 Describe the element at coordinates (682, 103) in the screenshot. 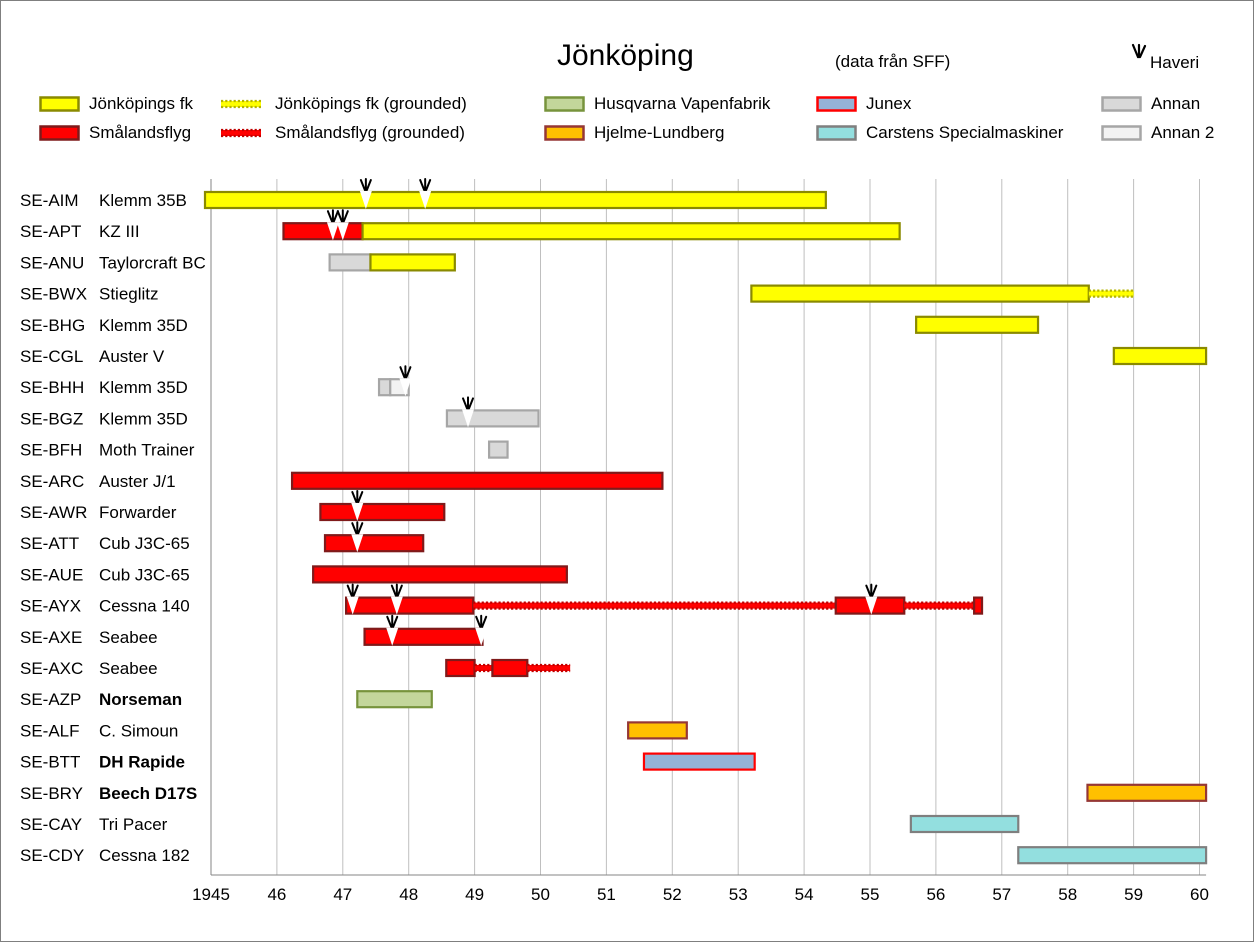

I see `legend-label: Husqvarna Vapenfabrik` at that location.